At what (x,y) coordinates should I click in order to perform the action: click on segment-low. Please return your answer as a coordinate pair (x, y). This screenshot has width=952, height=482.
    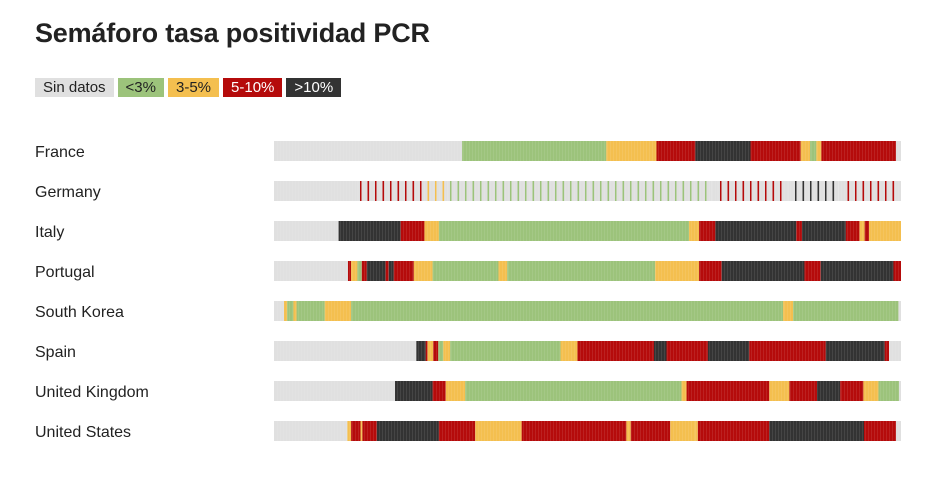
    Looking at the image, I should click on (581, 271).